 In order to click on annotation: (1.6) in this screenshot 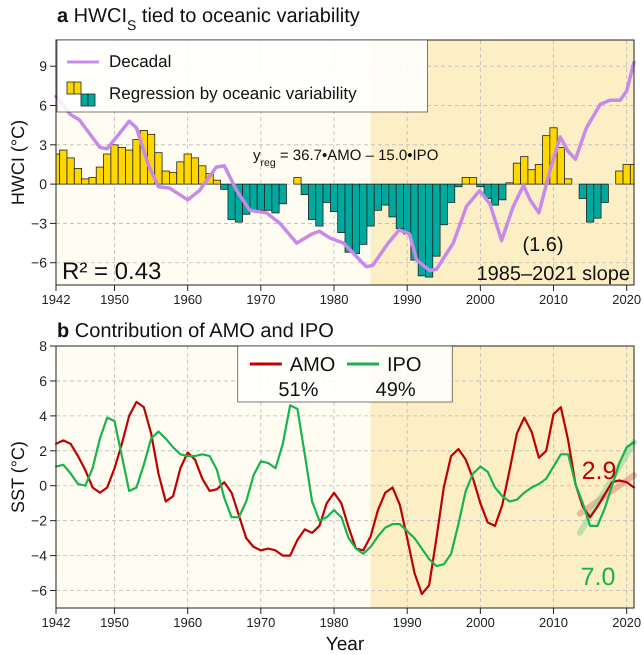, I will do `click(543, 245)`.